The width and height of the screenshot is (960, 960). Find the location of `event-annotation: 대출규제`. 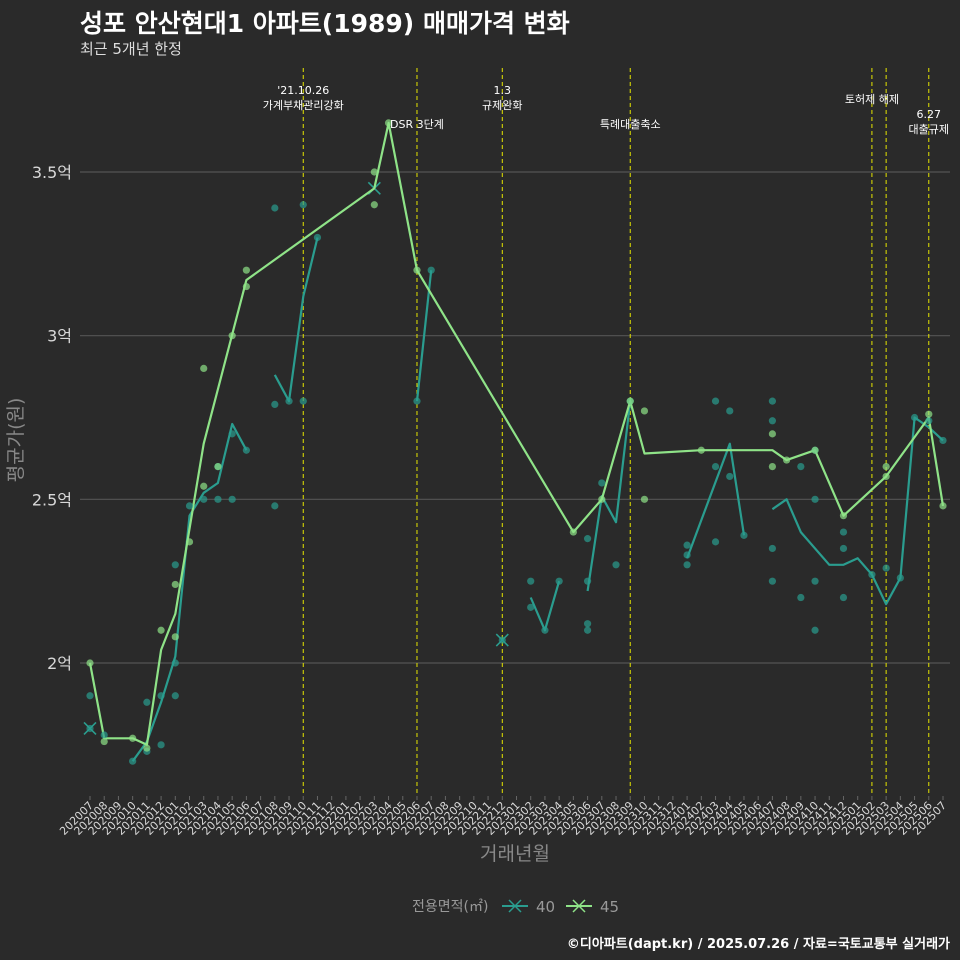

event-annotation: 대출규제 is located at coordinates (929, 129).